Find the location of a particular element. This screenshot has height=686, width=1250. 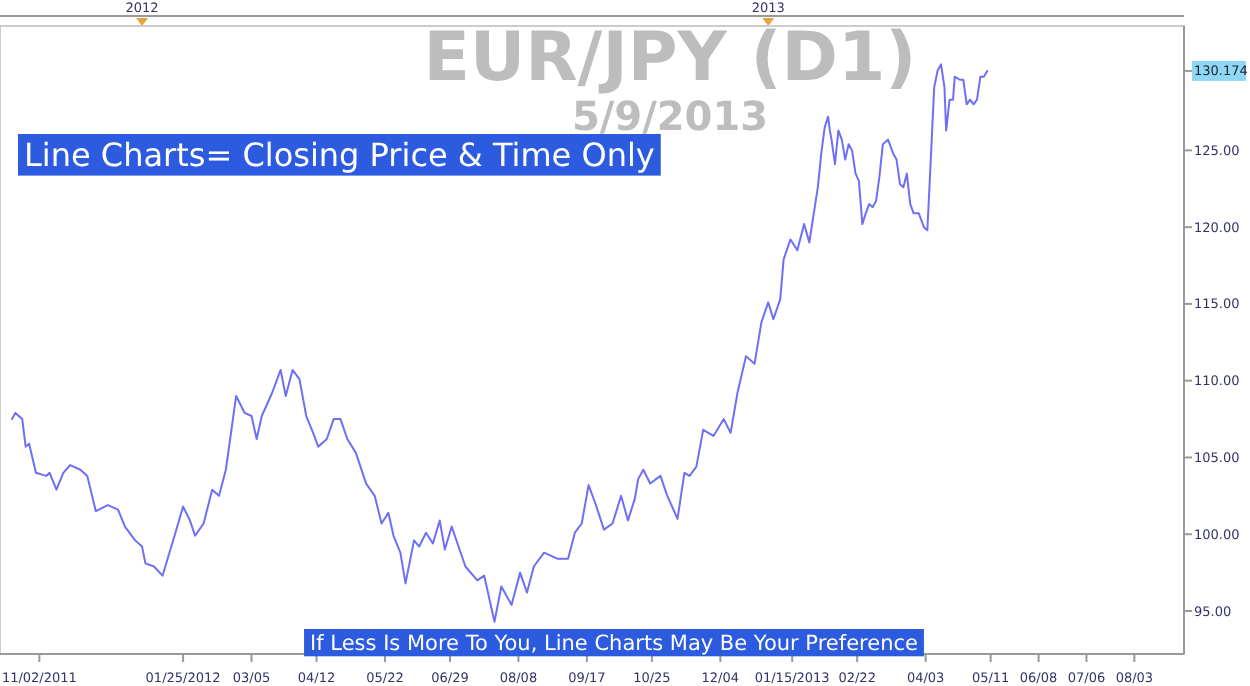

chart-title: EUR/JPY (D1) is located at coordinates (670, 58).